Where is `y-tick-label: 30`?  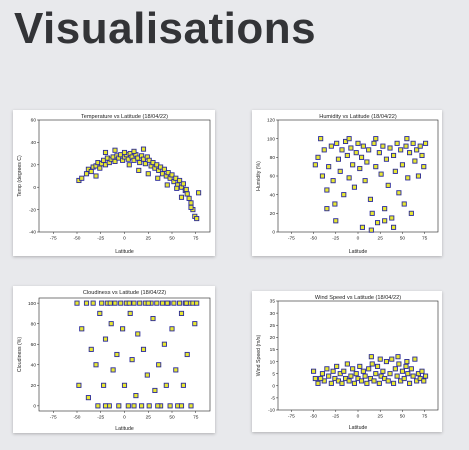
y-tick-label: 30 is located at coordinates (273, 314).